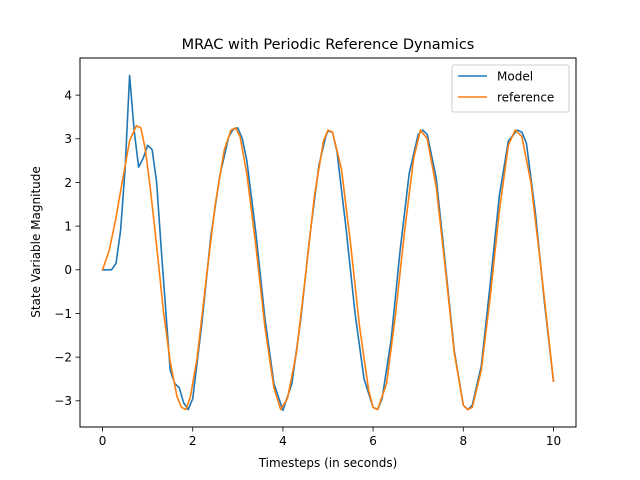 Image resolution: width=640 pixels, height=480 pixels. Describe the element at coordinates (63, 314) in the screenshot. I see `y-tick-label: −1` at that location.